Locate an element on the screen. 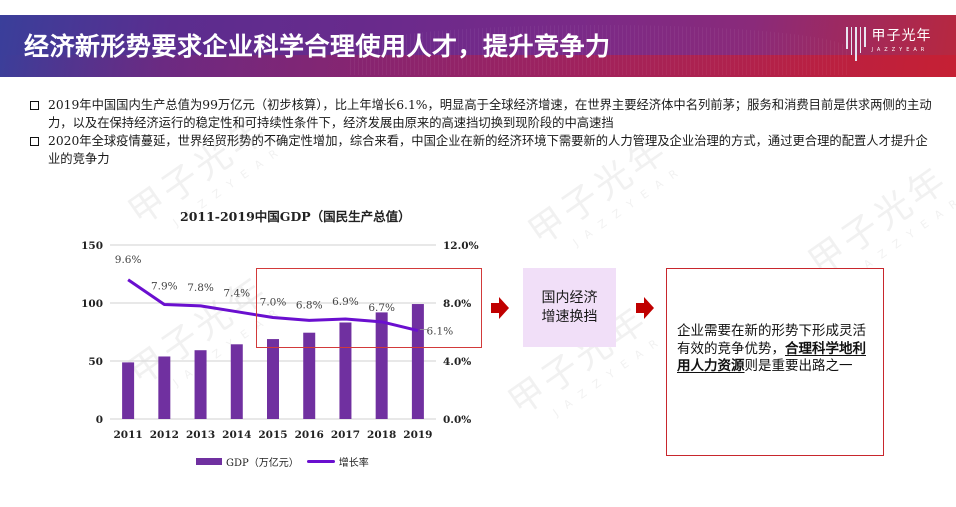  left-axis-tick: 0 is located at coordinates (99, 420).